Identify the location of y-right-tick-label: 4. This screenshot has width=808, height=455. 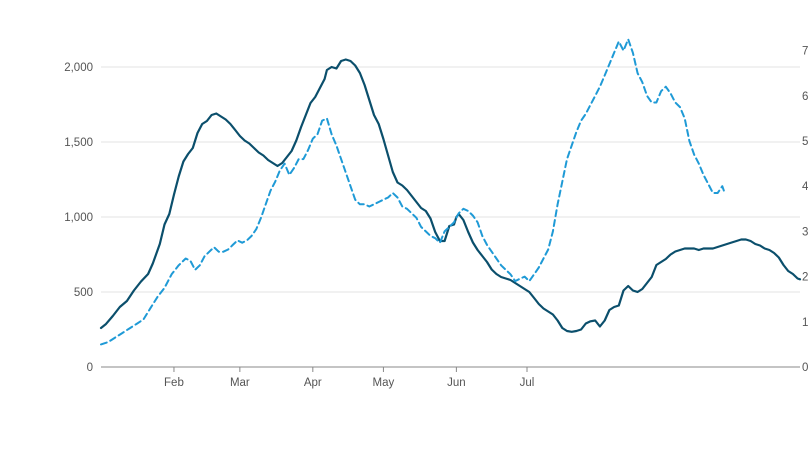
(805, 187).